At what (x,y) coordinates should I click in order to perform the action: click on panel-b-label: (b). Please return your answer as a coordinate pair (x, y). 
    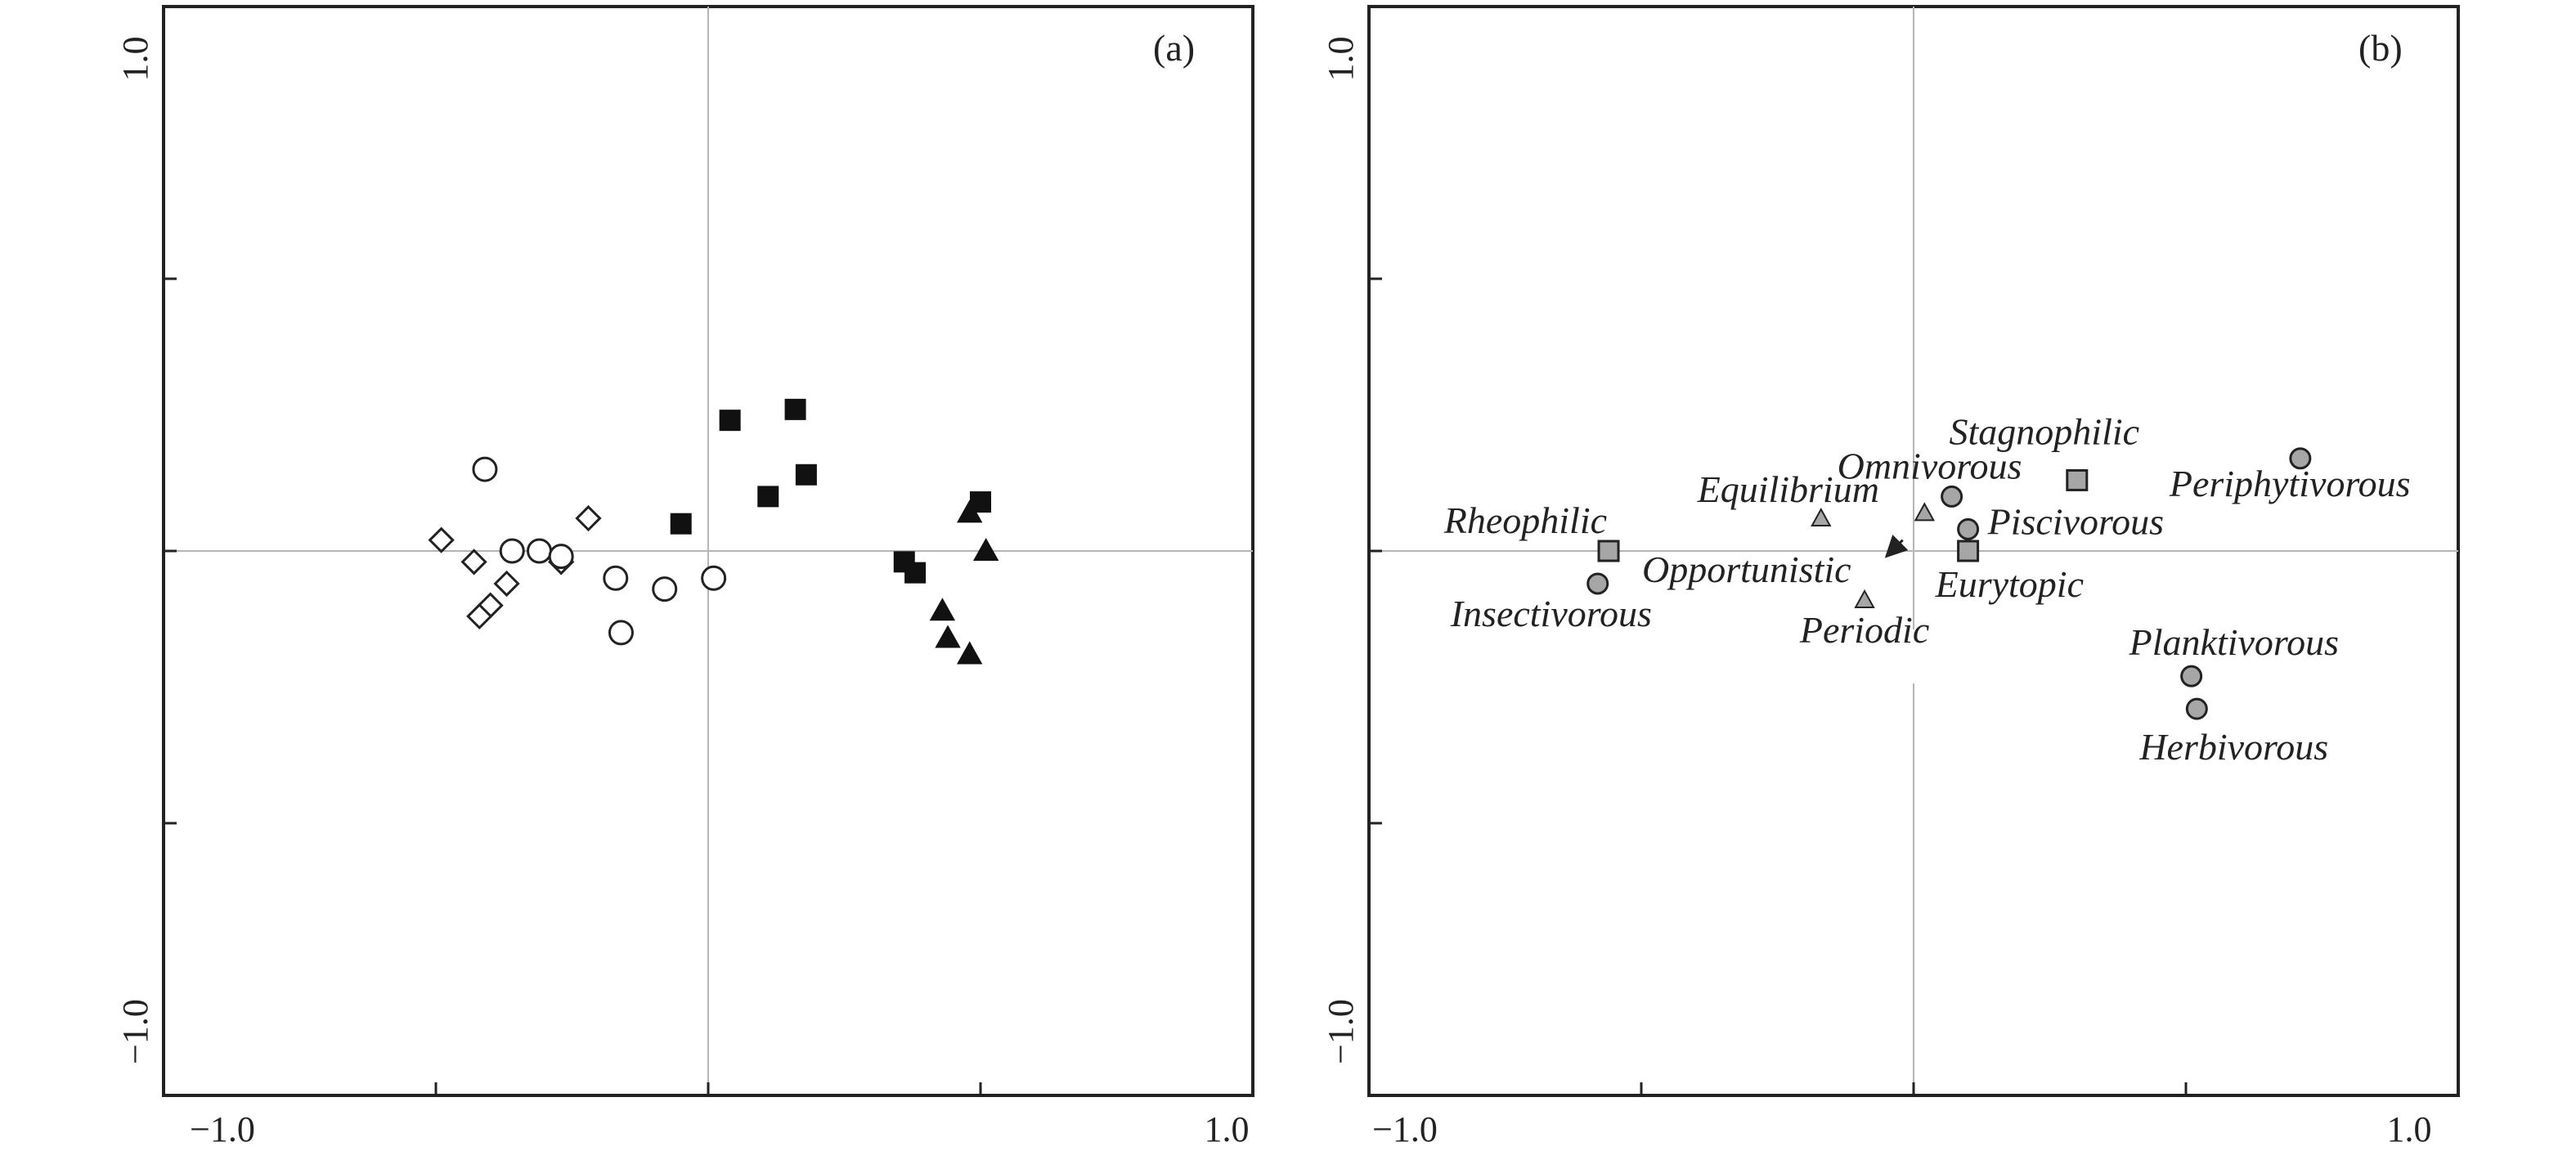
    Looking at the image, I should click on (2380, 48).